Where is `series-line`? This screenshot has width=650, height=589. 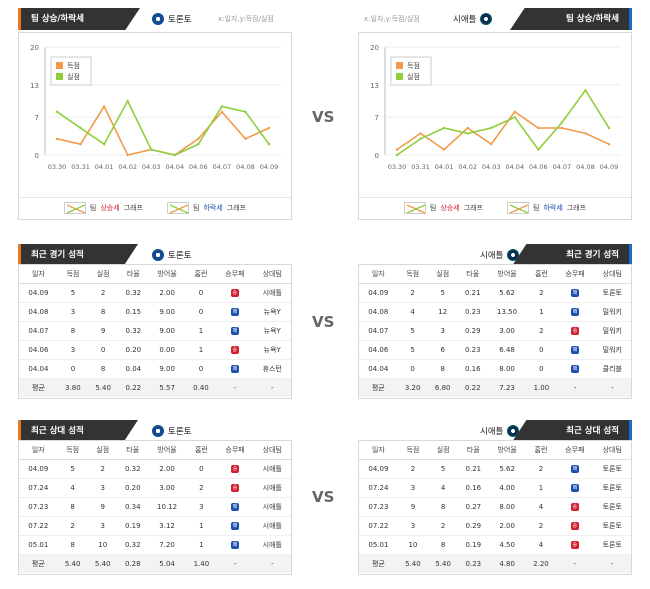
series-line is located at coordinates (163, 127).